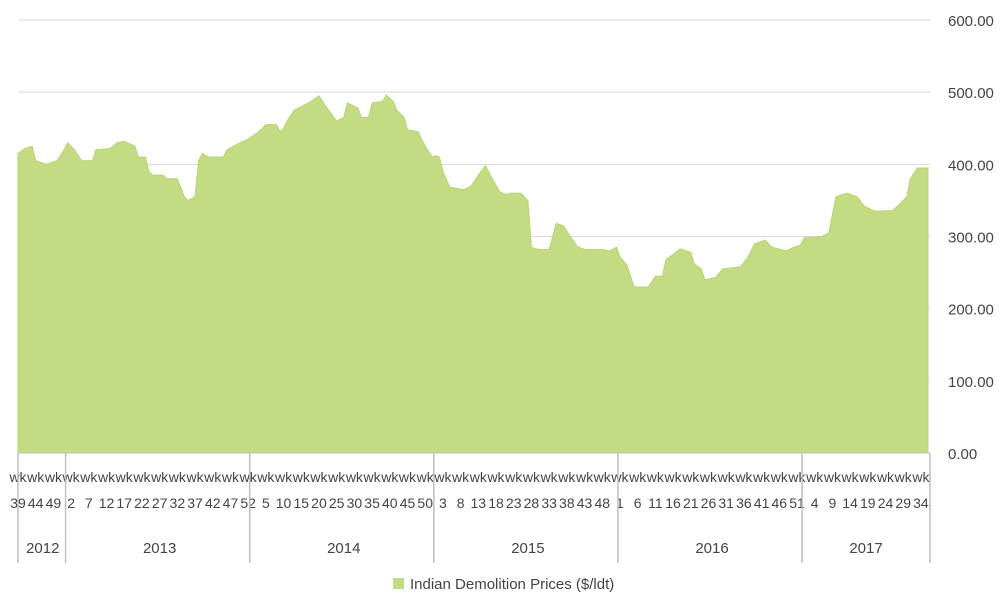  Describe the element at coordinates (496, 503) in the screenshot. I see `x-tick-week: 18` at that location.